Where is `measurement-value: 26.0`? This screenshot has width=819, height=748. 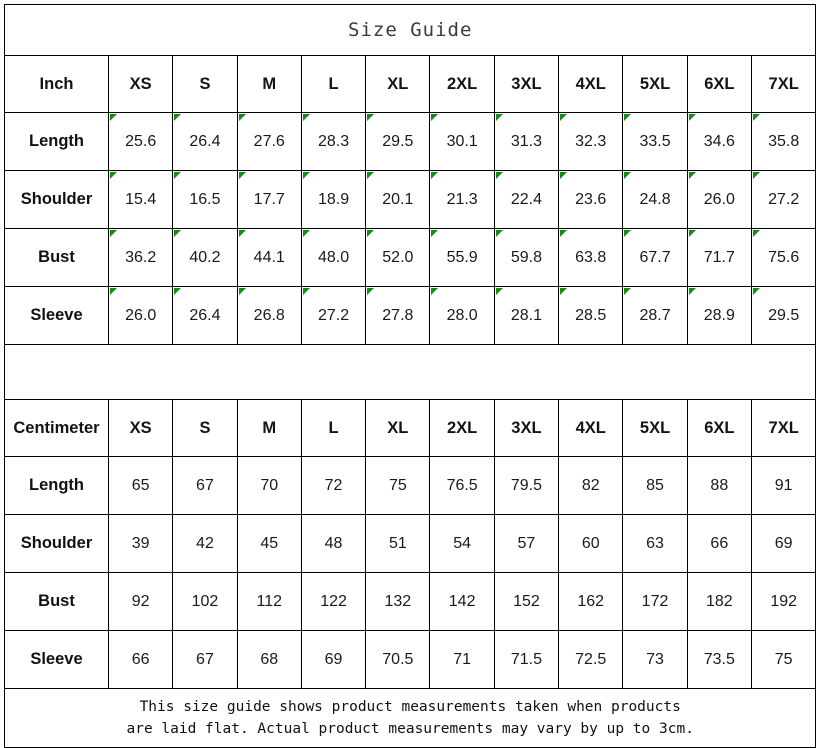 measurement-value: 26.0 is located at coordinates (140, 315).